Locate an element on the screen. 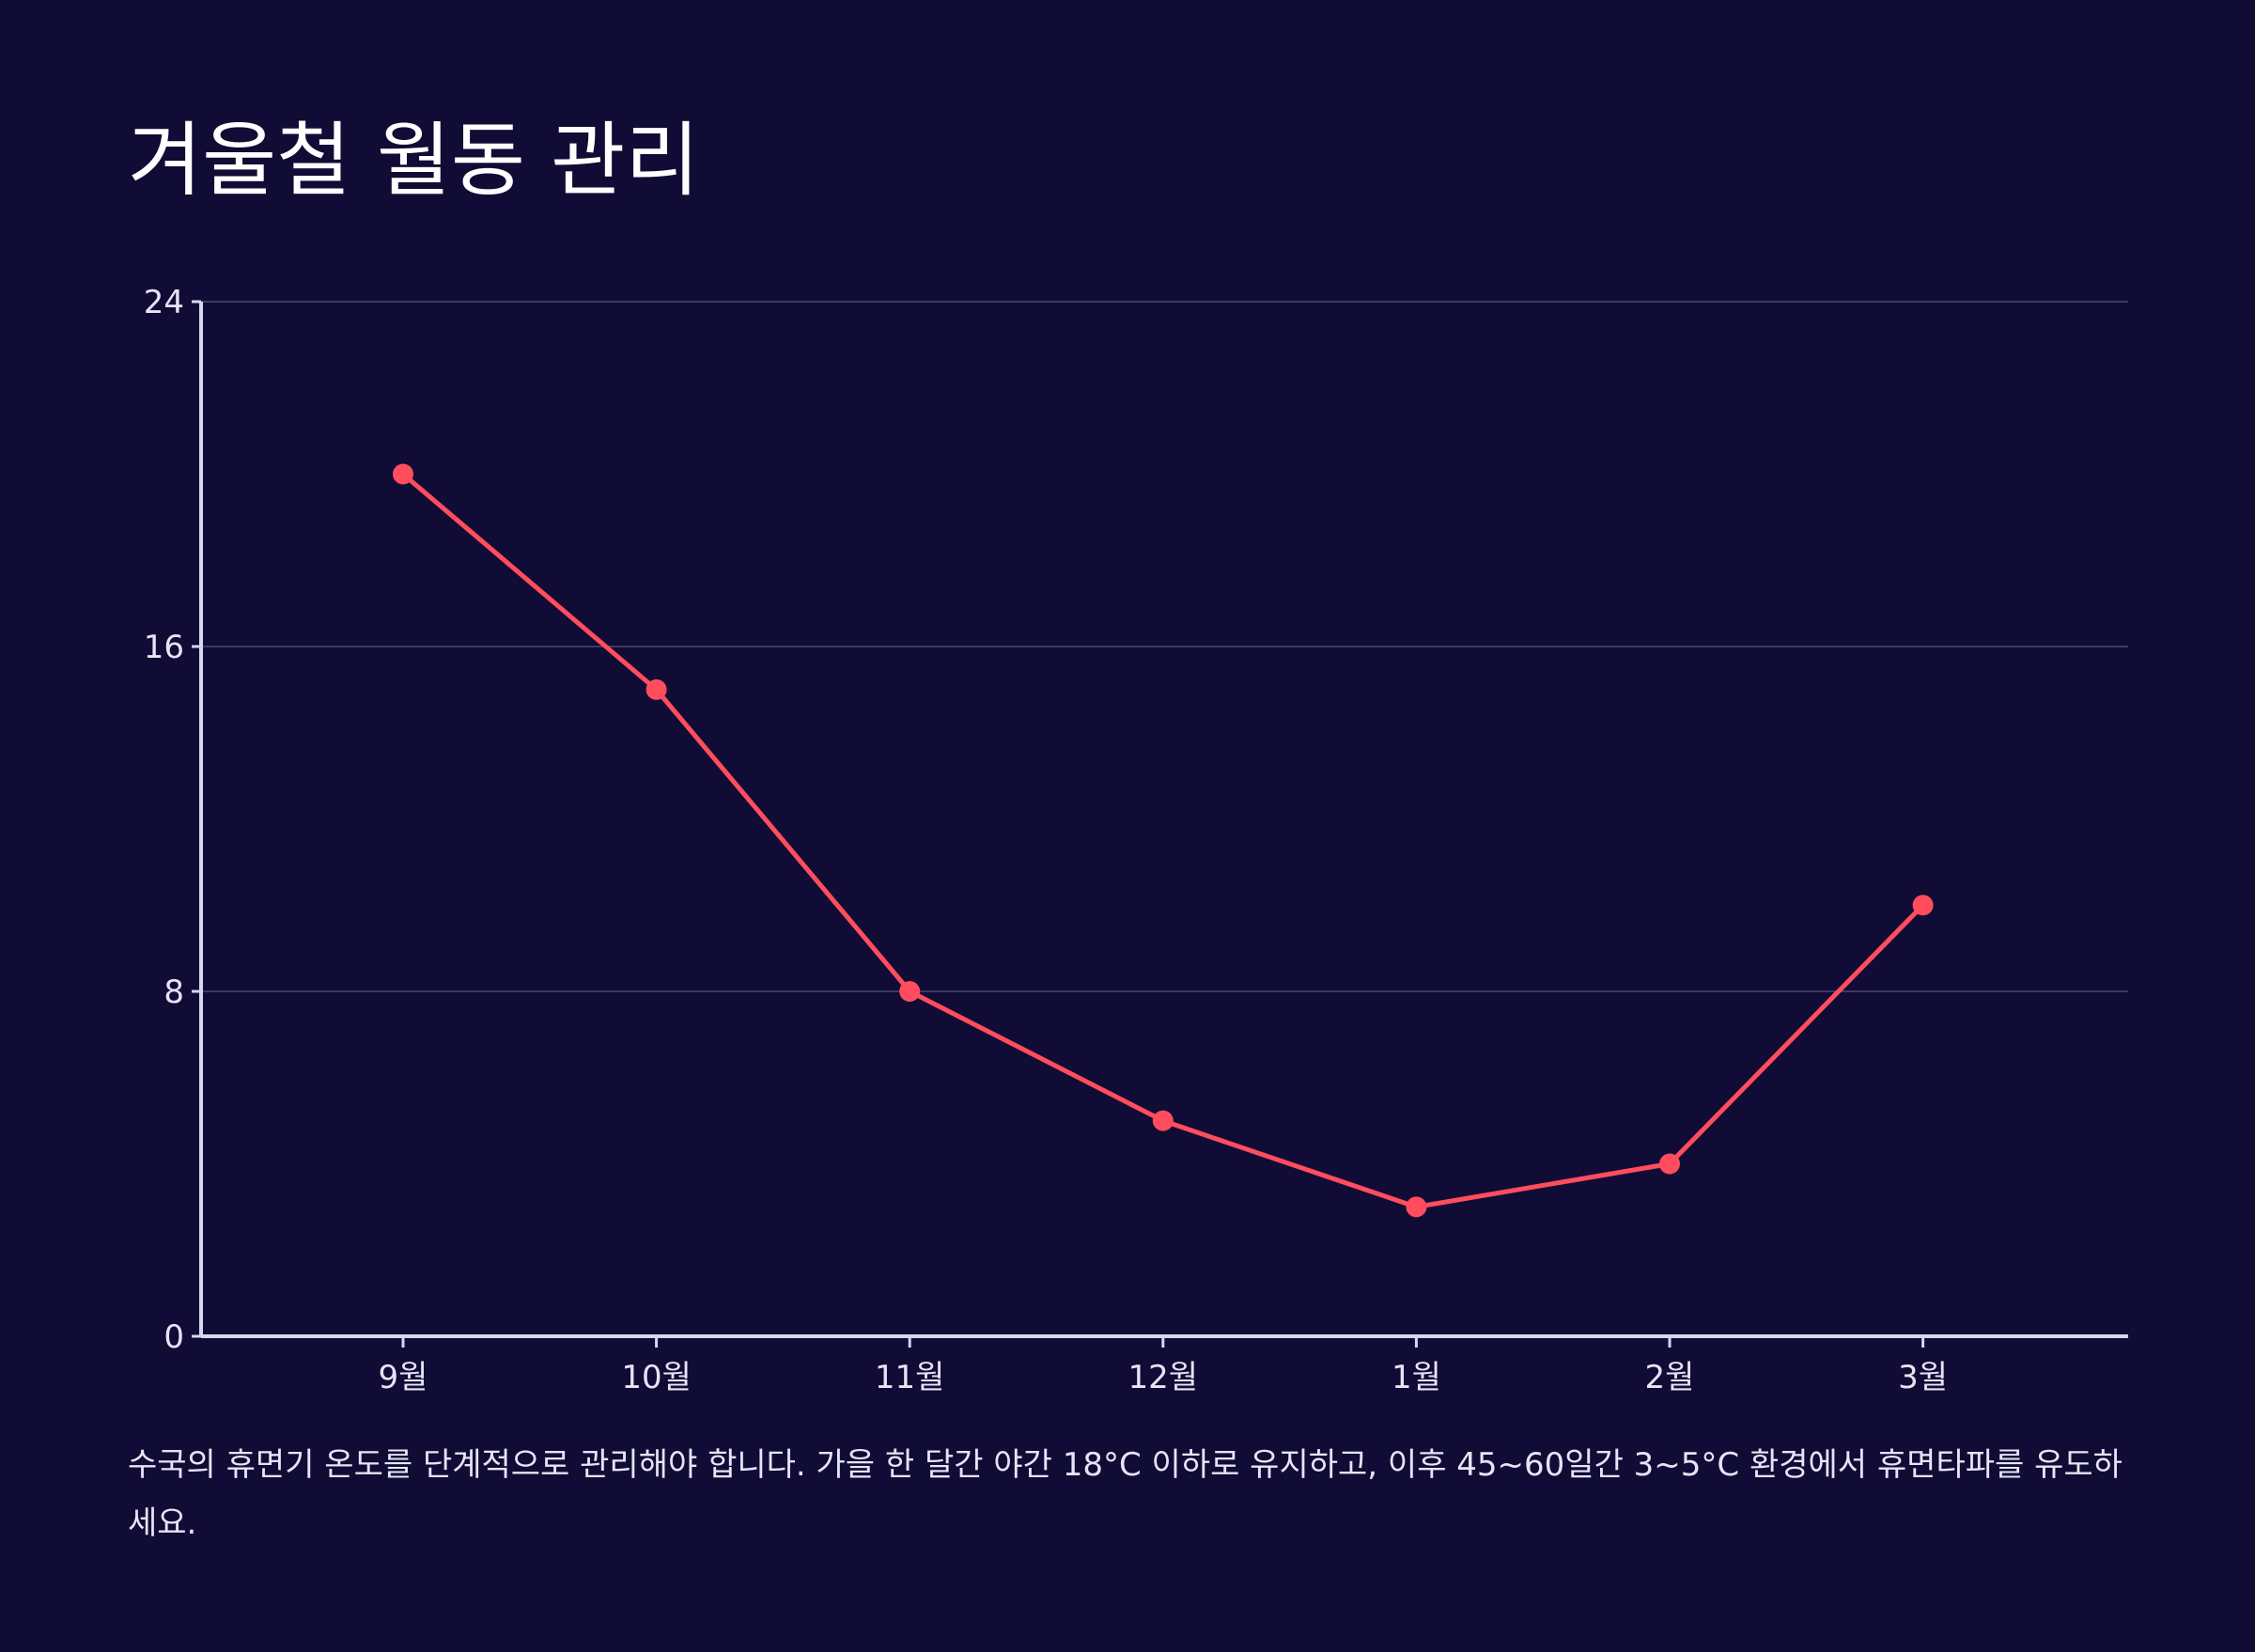 The width and height of the screenshot is (2255, 1652). y-tick-label: 0 is located at coordinates (173, 1337).